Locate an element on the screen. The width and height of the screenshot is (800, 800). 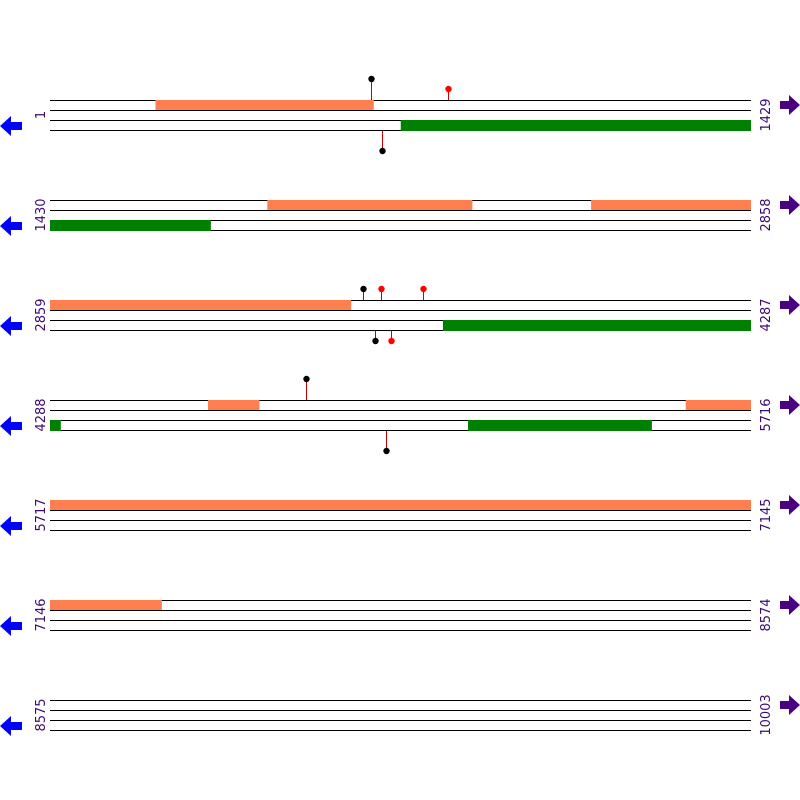
sequence-row-7: 8575 10003 is located at coordinates (400, 715).